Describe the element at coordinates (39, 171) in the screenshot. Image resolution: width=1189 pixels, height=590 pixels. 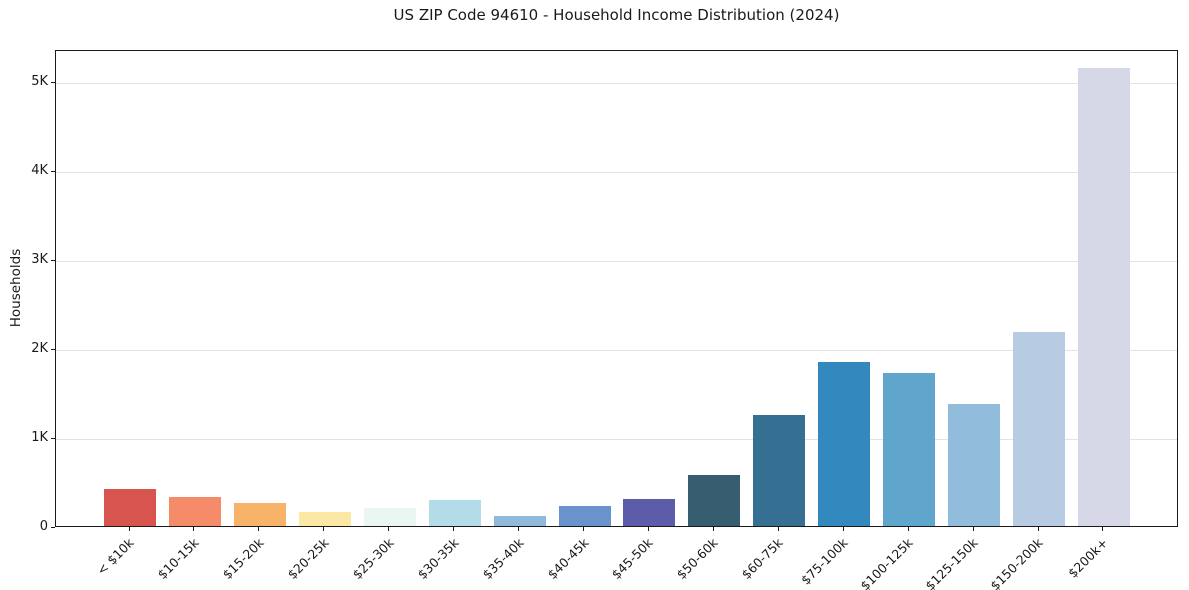
I see `y-tick-label: 4K` at that location.